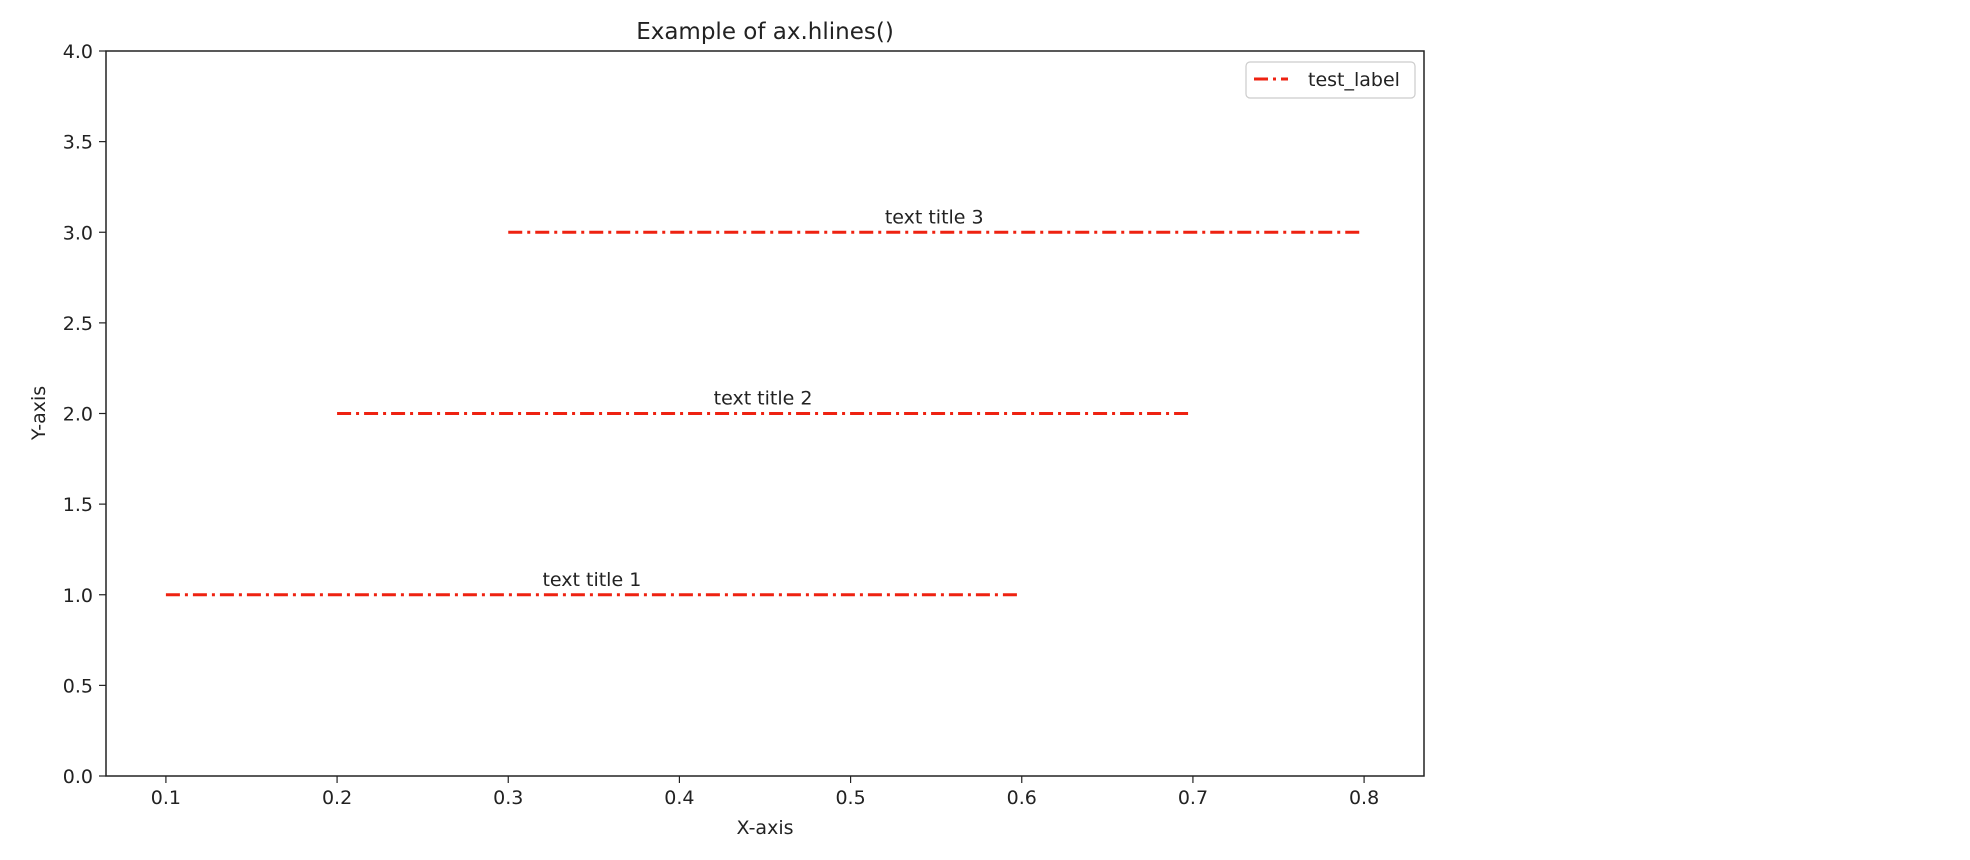 The width and height of the screenshot is (1970, 860). What do you see at coordinates (78, 143) in the screenshot?
I see `y-tick-label: 3.5` at bounding box center [78, 143].